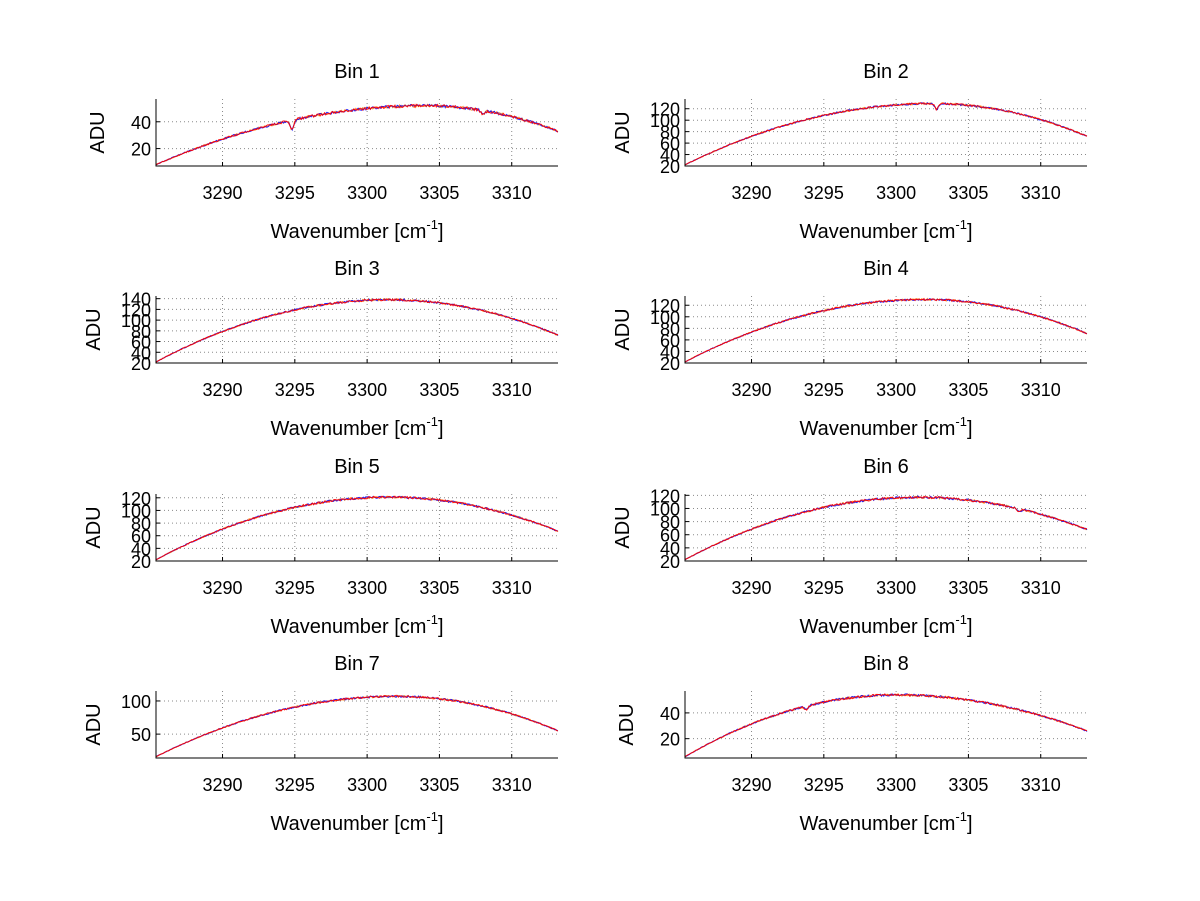  I want to click on y-tick-label: 140, so click(136, 300).